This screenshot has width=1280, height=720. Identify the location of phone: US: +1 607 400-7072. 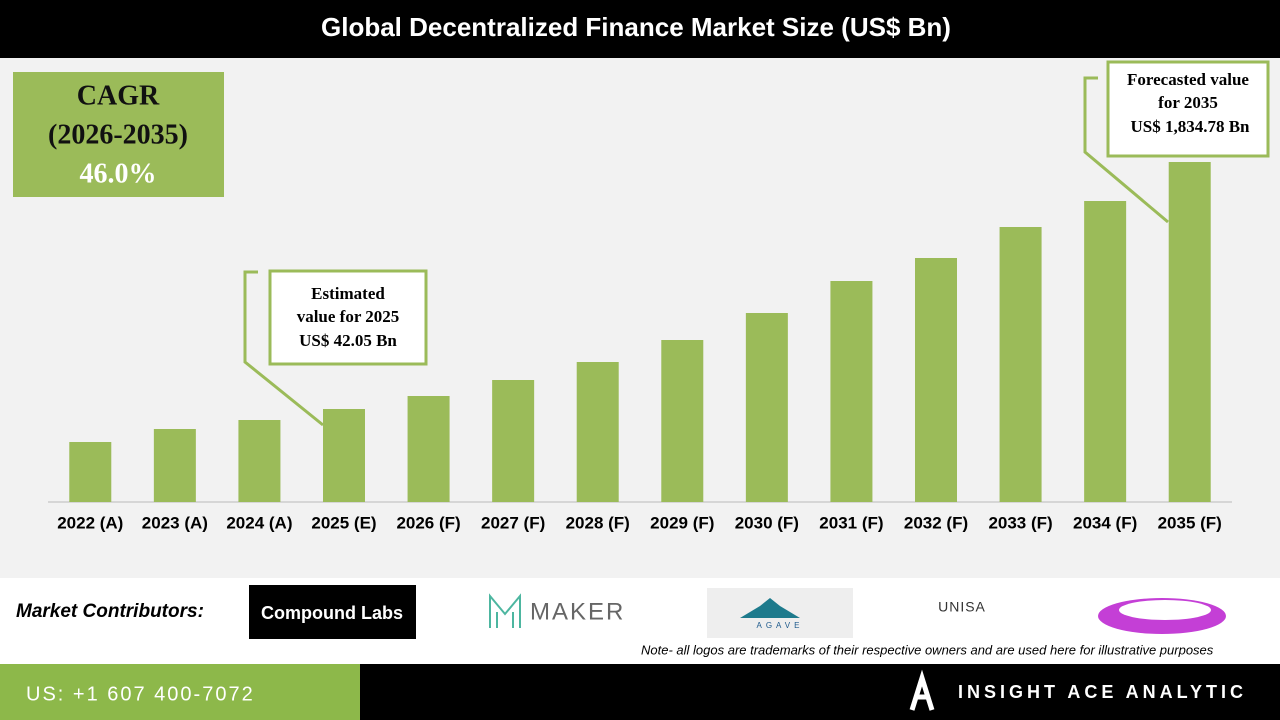
(140, 694).